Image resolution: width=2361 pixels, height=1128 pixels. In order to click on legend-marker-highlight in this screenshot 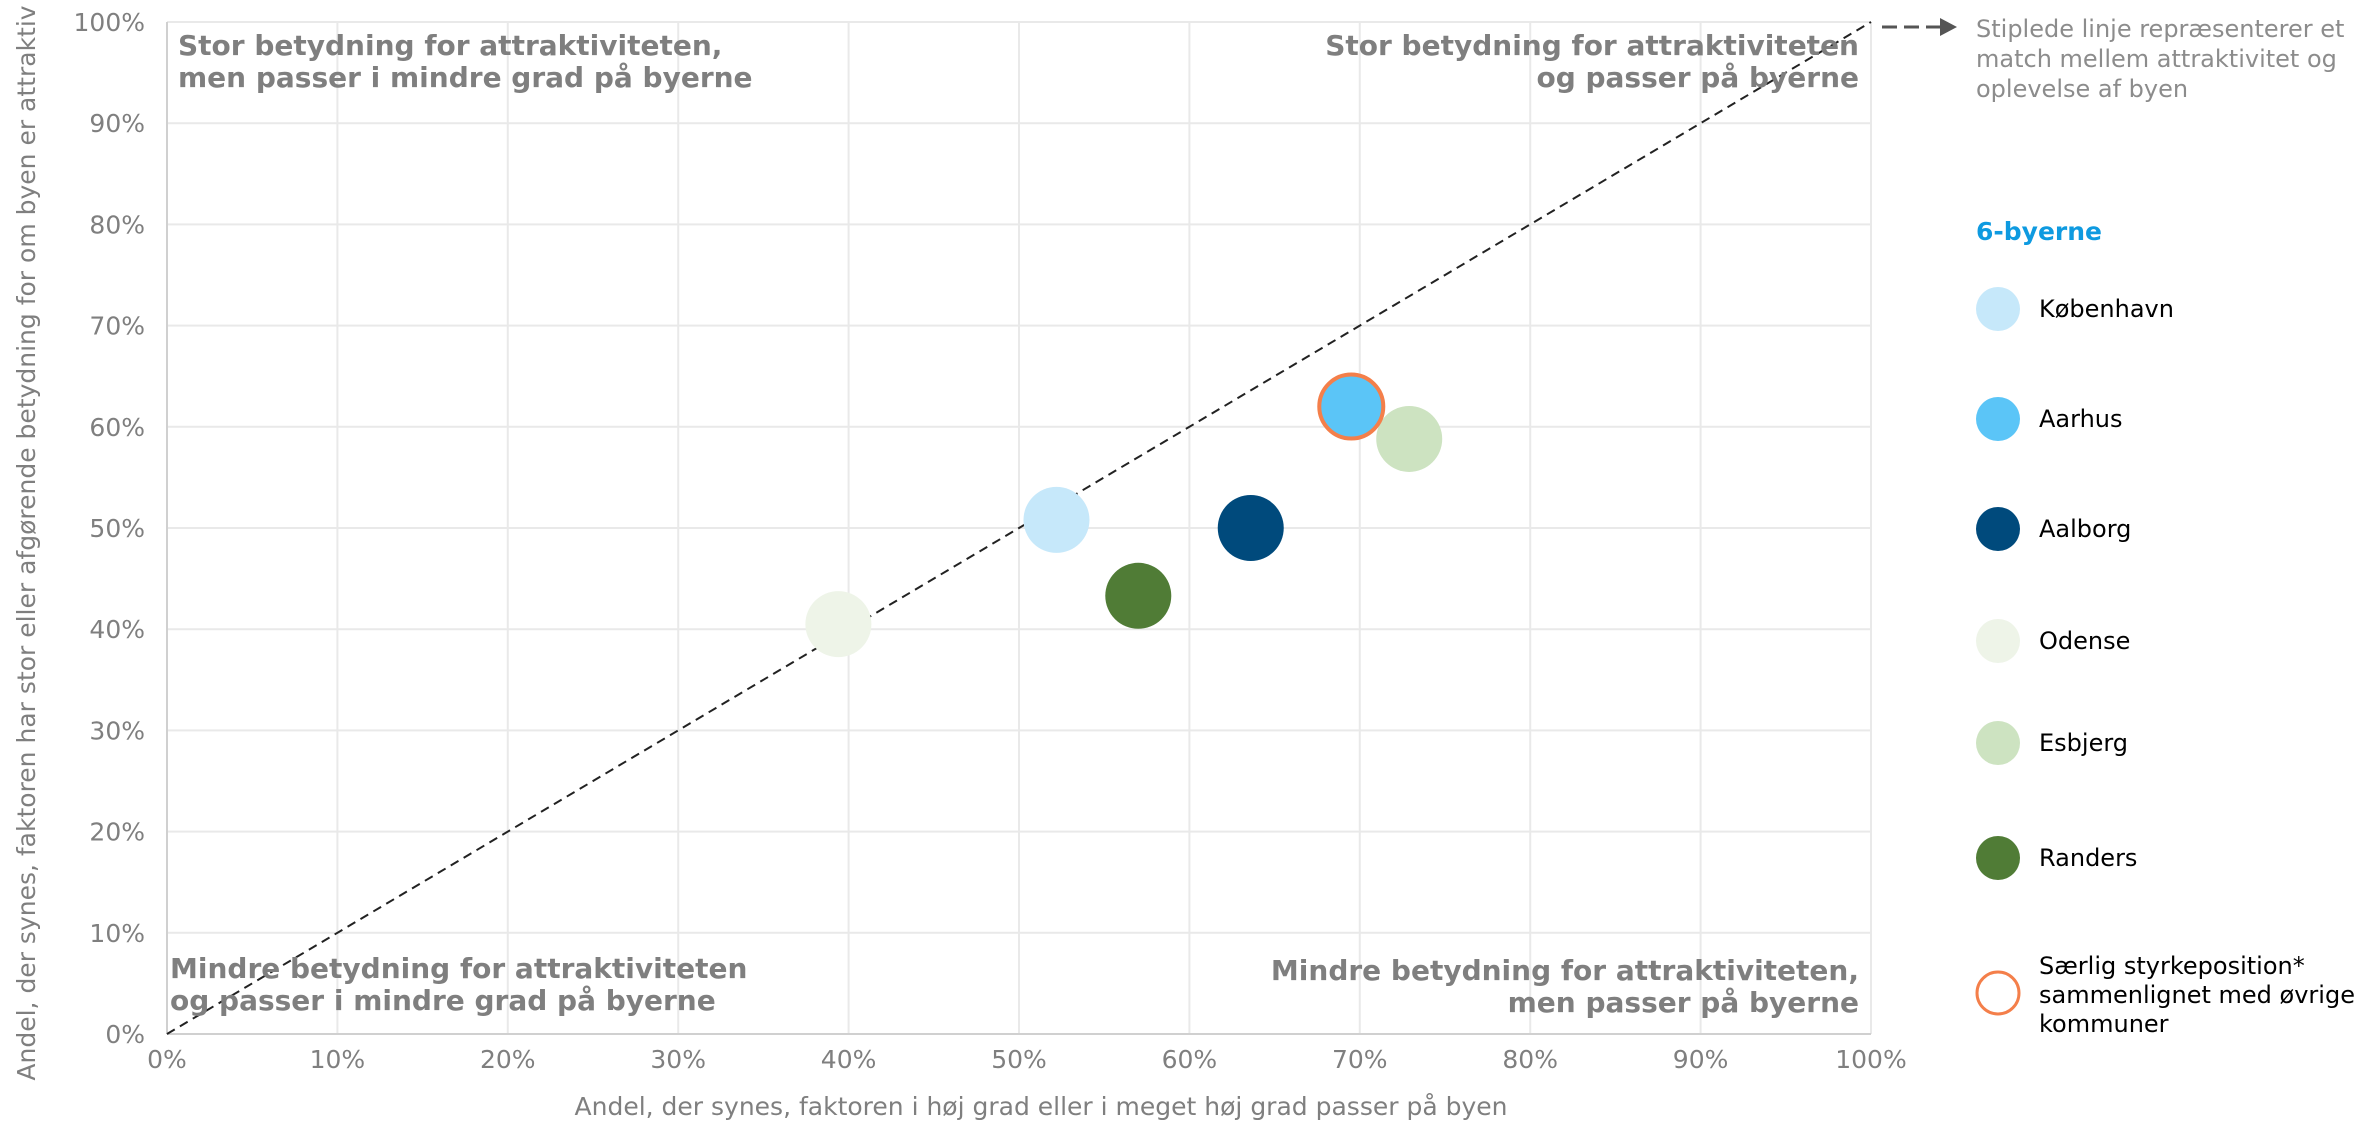, I will do `click(1998, 993)`.